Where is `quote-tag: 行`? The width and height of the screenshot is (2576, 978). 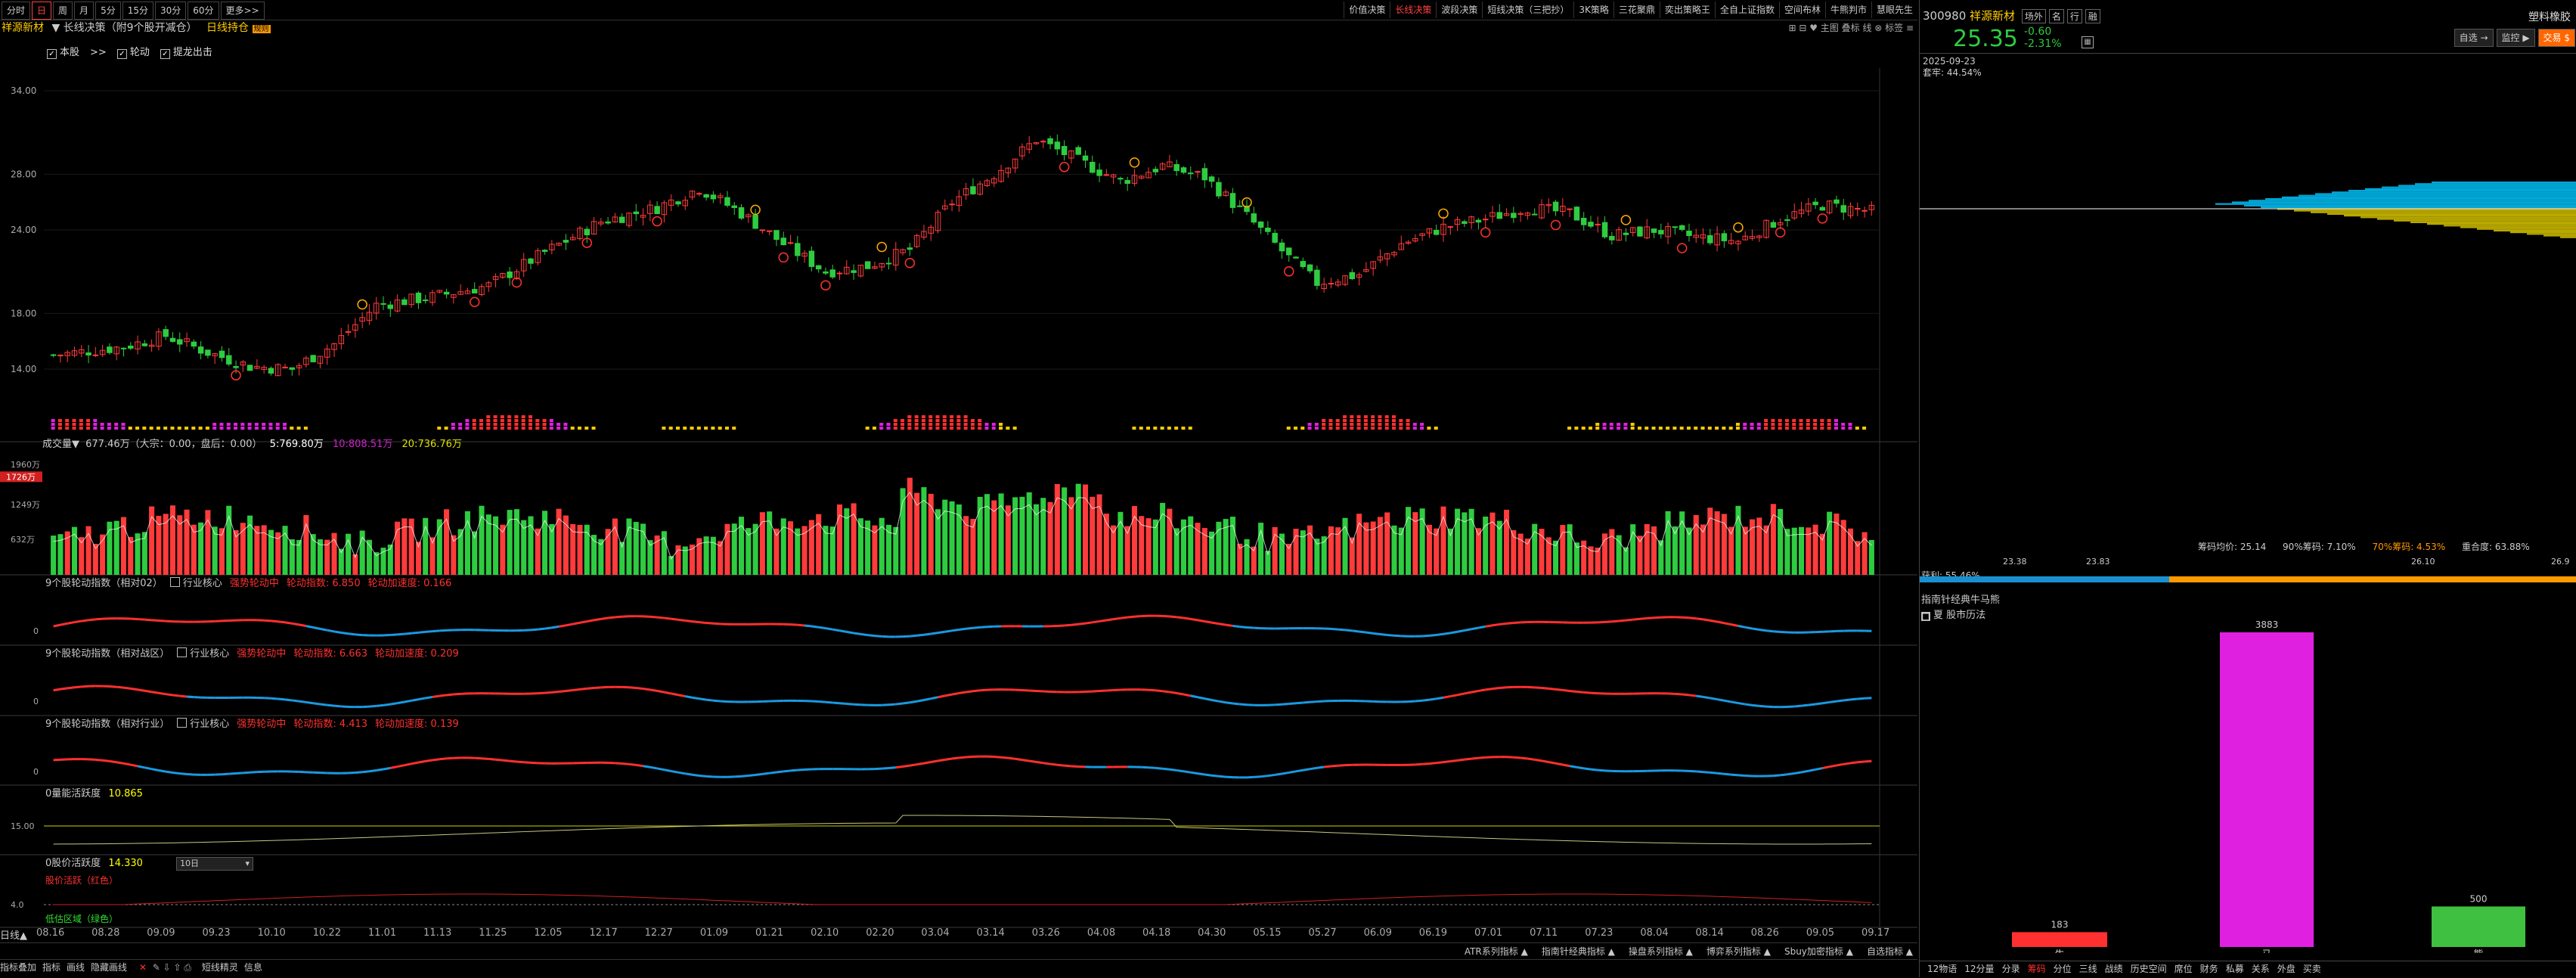 quote-tag: 行 is located at coordinates (2074, 16).